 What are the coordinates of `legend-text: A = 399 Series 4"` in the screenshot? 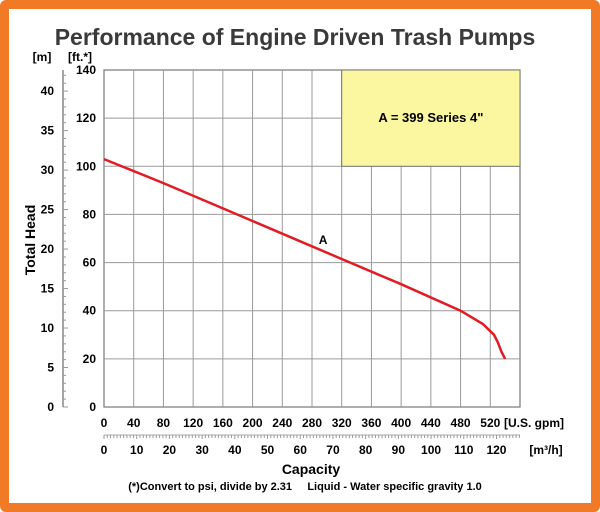 It's located at (430, 117).